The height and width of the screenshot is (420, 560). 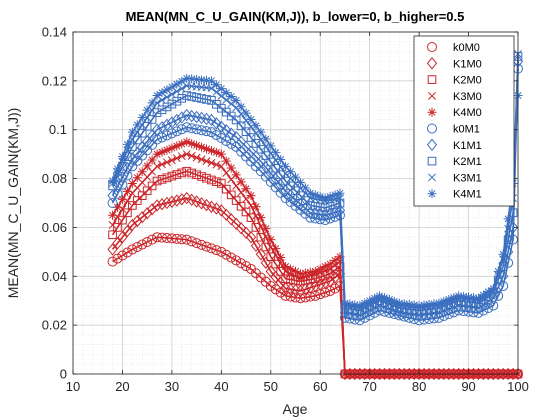 I want to click on legend-item: K2M0, so click(x=454, y=81).